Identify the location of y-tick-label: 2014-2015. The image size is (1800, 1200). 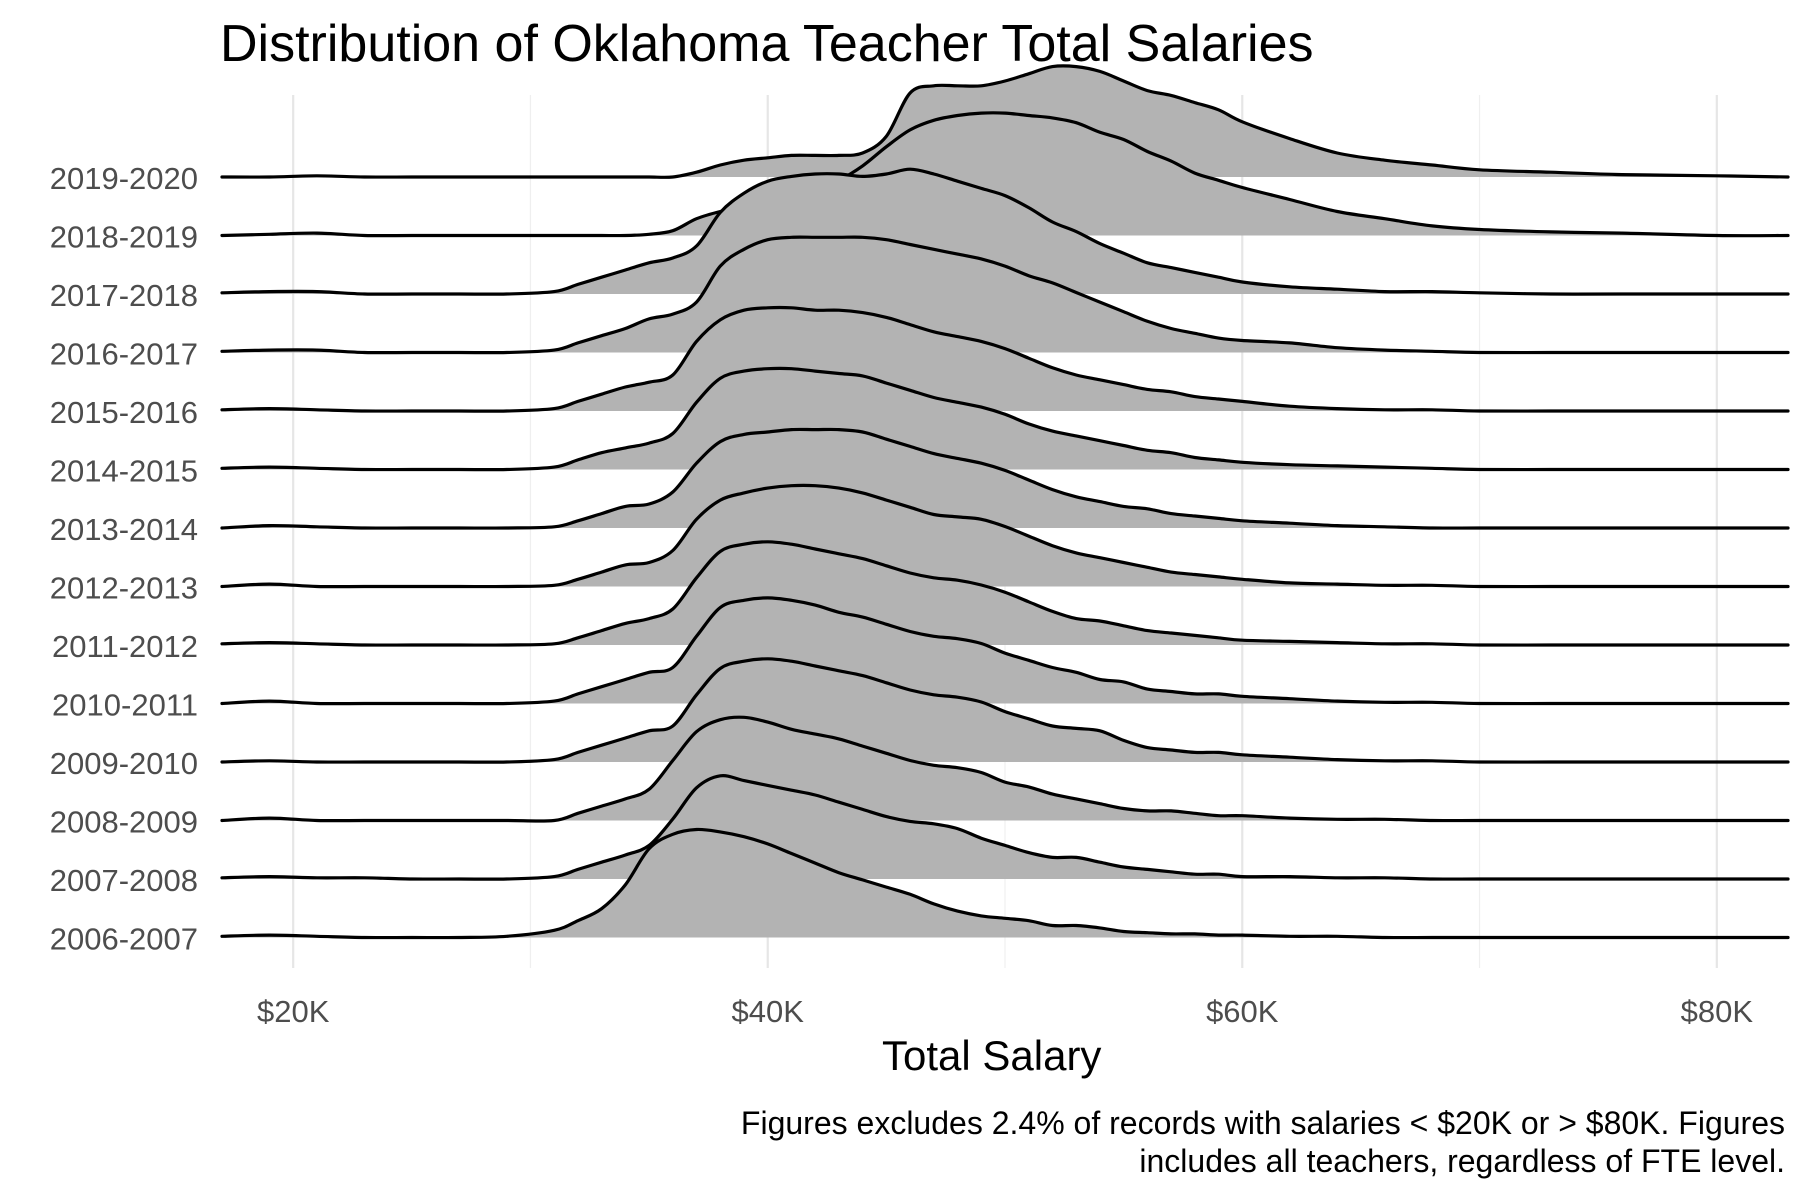
(124, 471).